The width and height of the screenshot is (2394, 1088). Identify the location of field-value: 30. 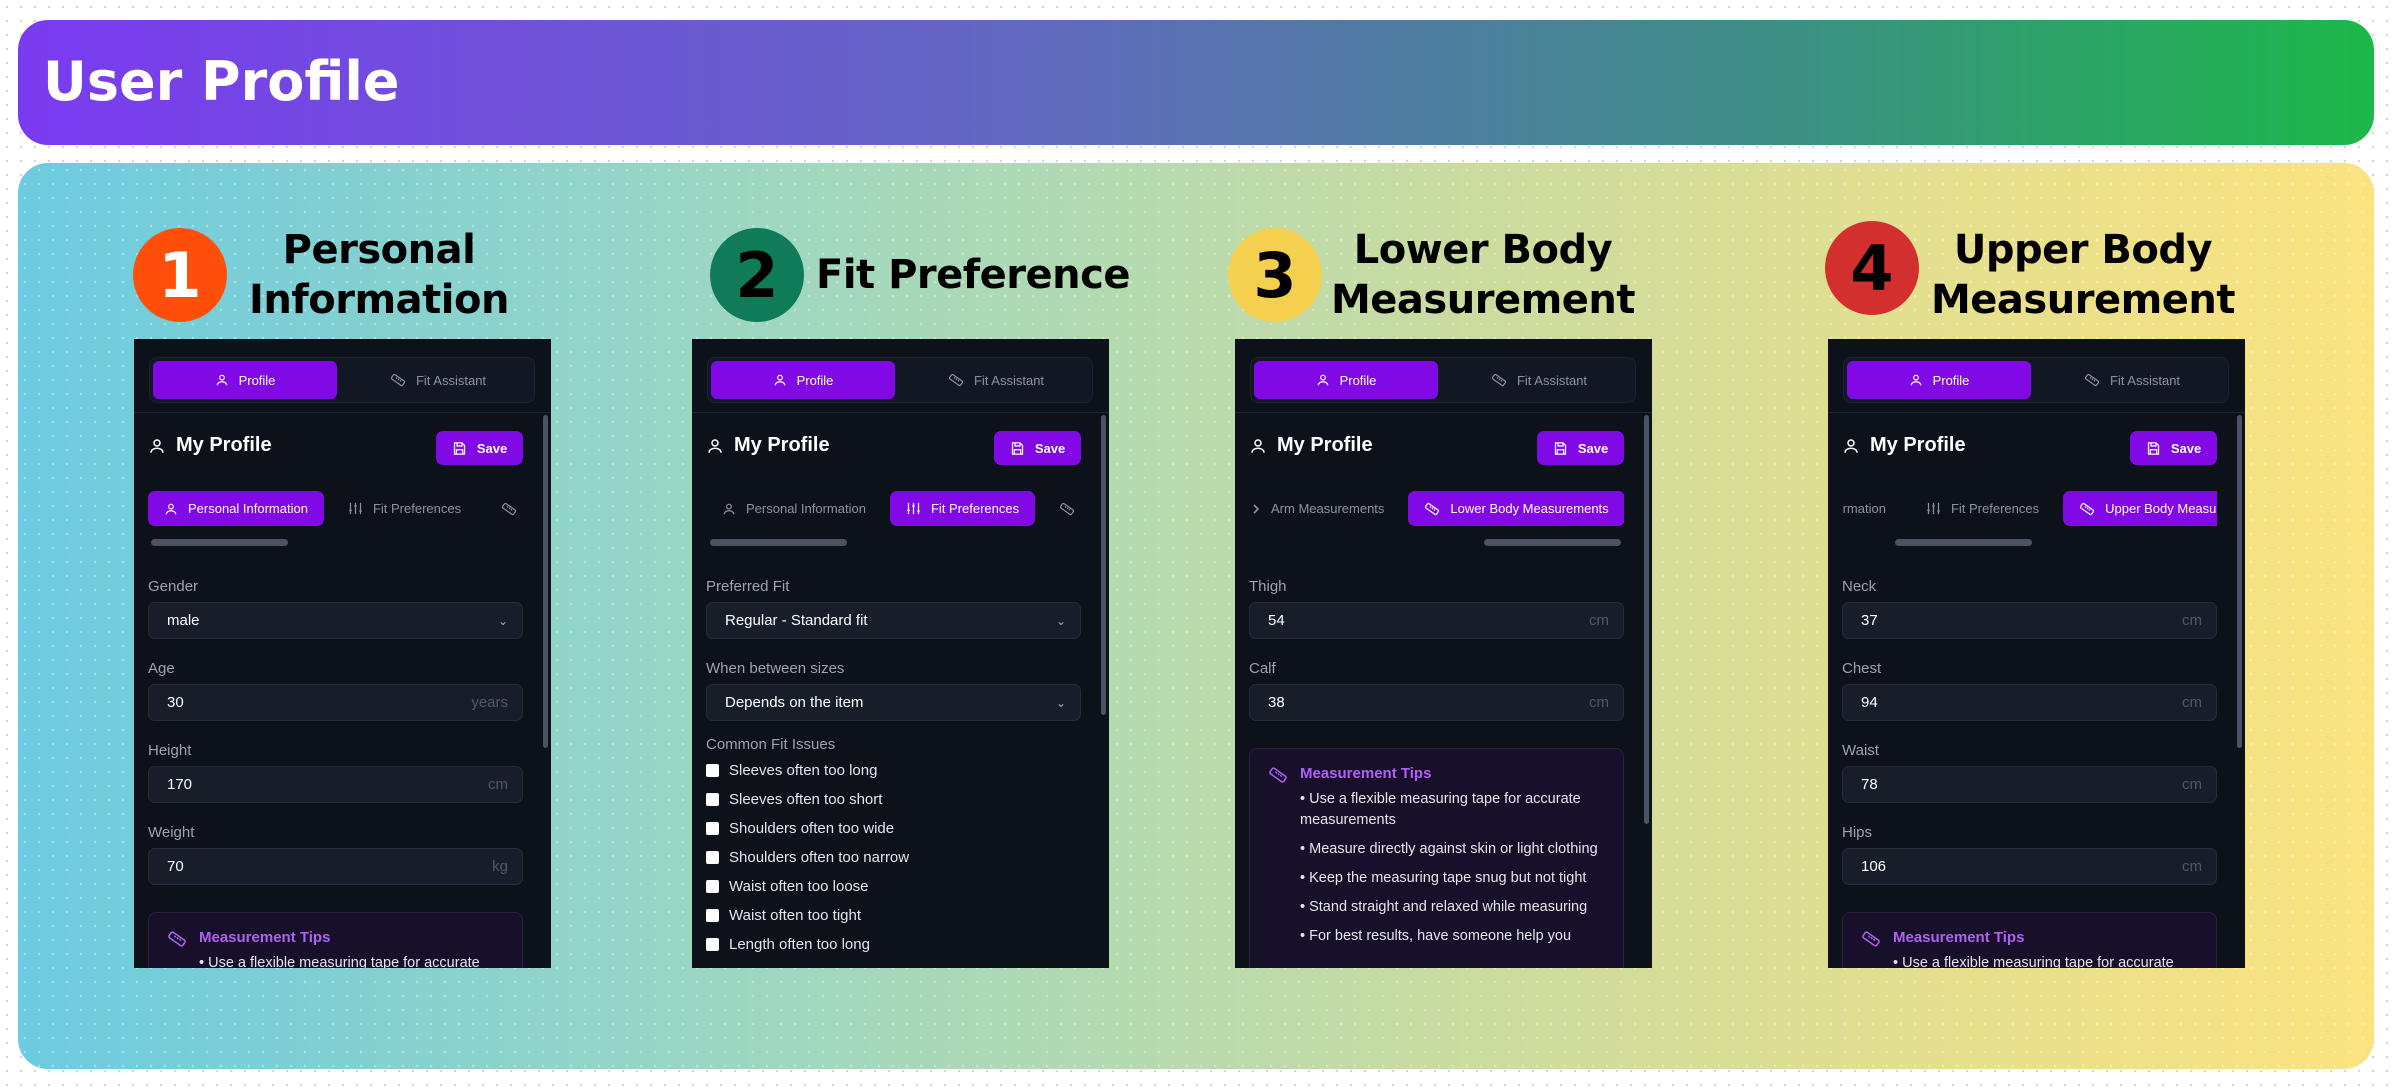
(175, 702).